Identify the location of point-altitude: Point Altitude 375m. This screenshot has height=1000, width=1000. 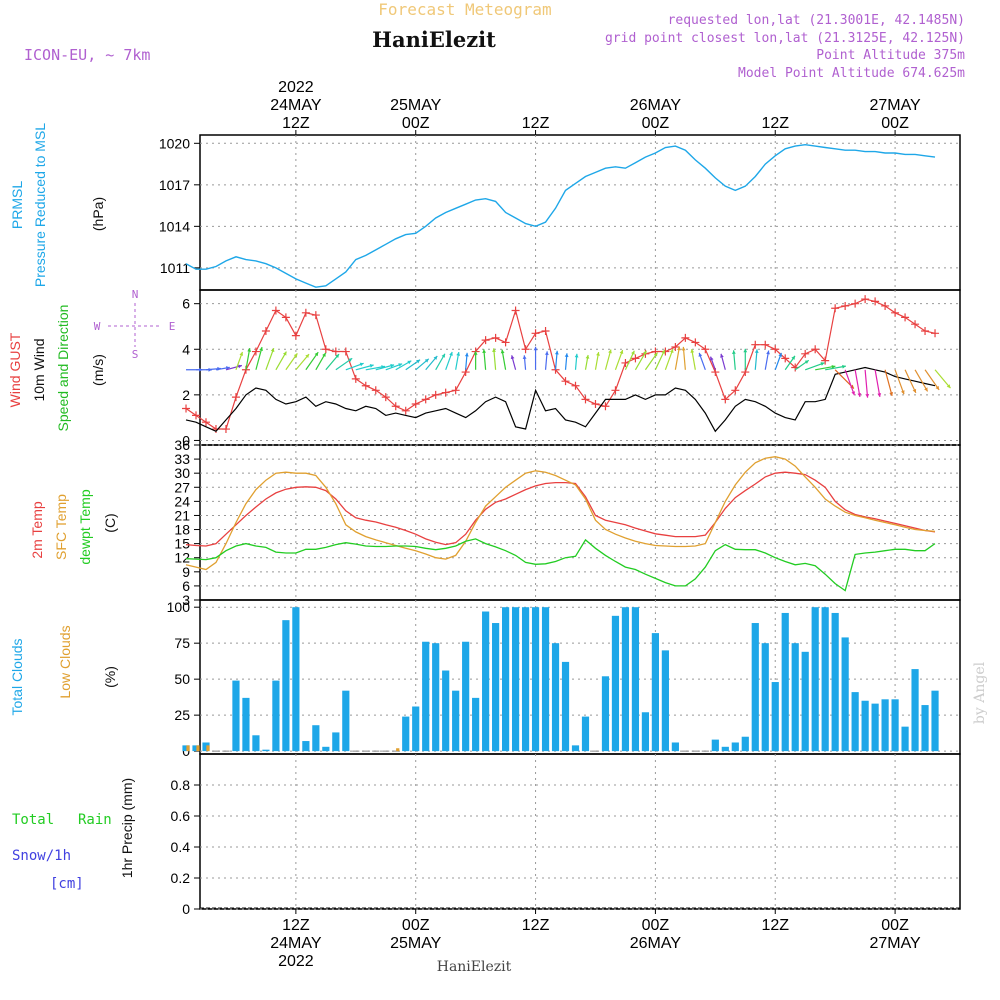
(890, 55).